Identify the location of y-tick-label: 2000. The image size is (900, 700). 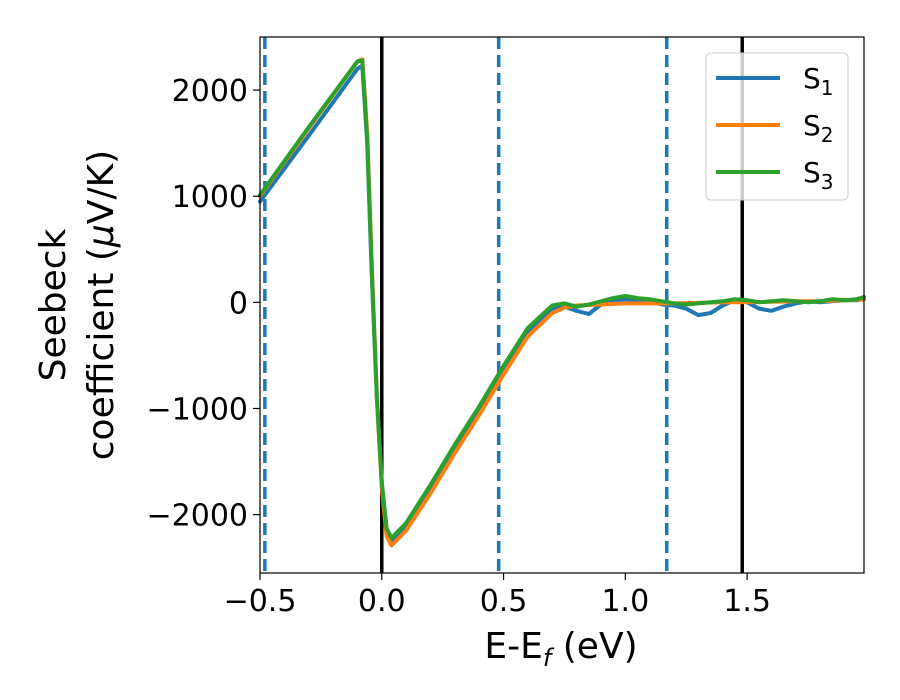
(210, 91).